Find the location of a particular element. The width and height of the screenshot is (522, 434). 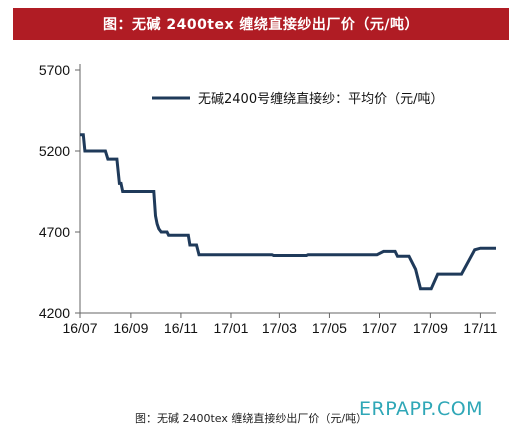

y-tick-label: 4700 is located at coordinates (54, 232).